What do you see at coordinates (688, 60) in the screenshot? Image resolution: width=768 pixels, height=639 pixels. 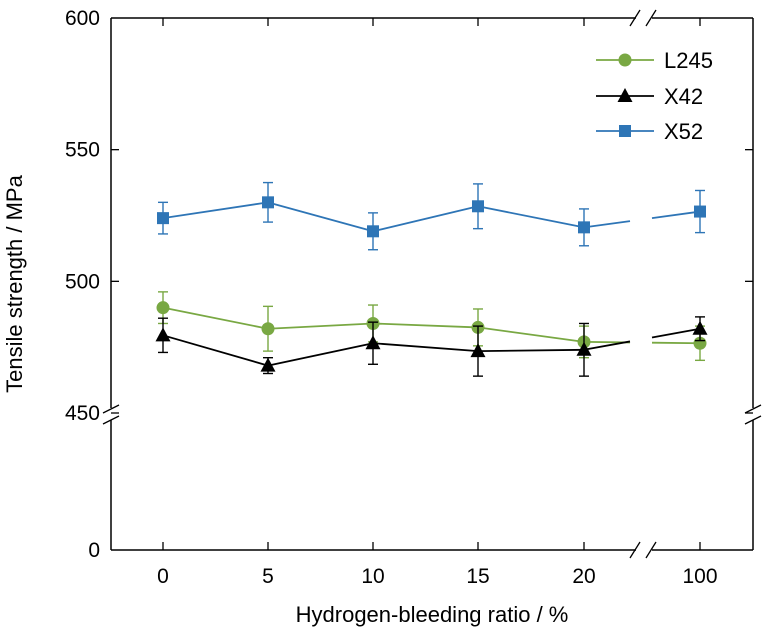 I see `legend-label: L245` at bounding box center [688, 60].